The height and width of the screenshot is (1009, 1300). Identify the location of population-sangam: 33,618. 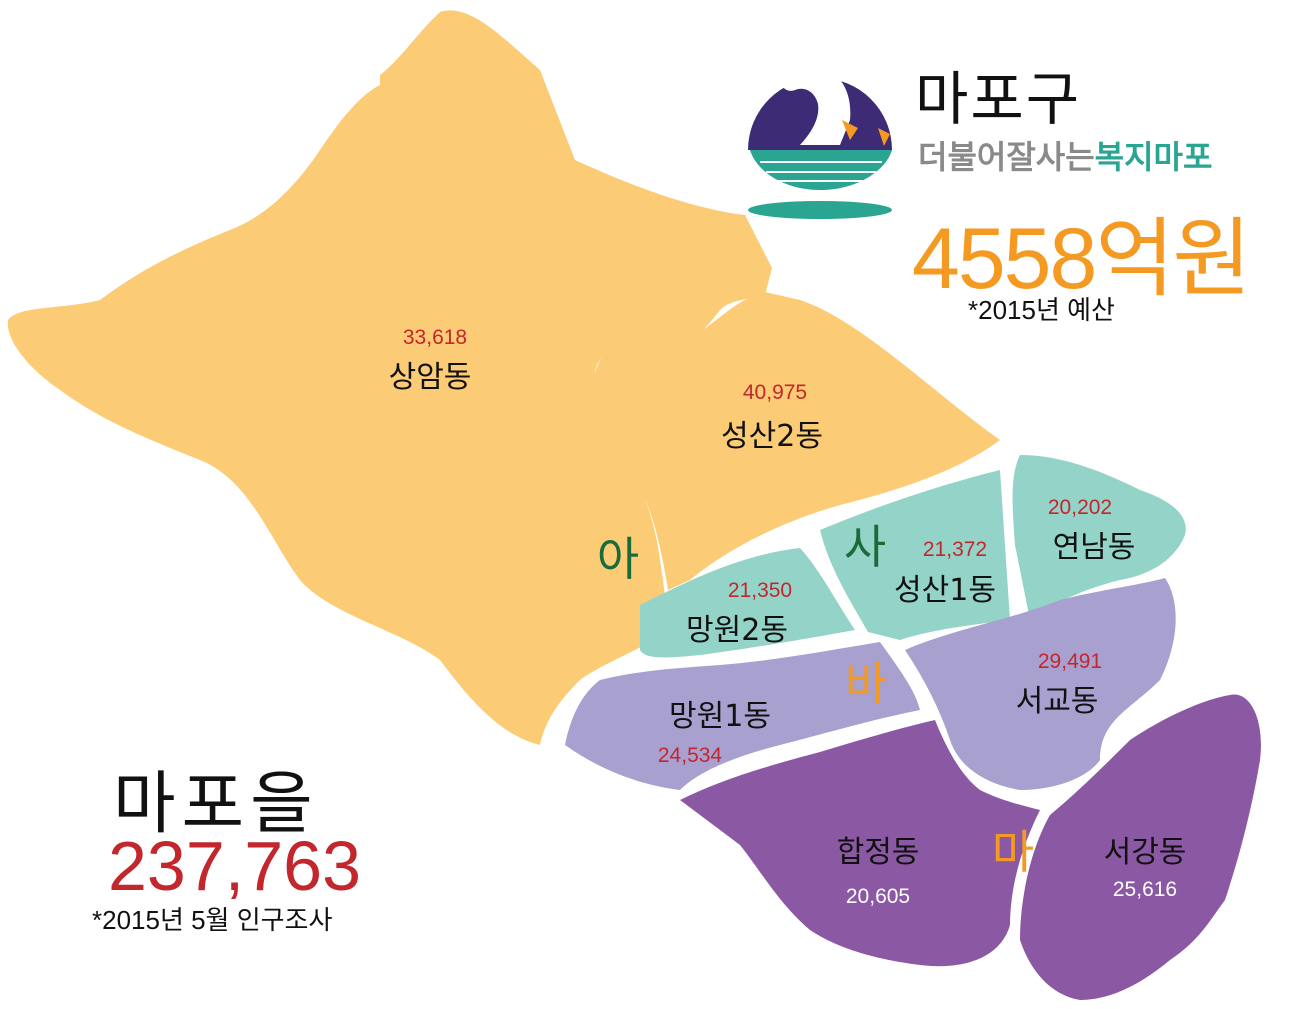
(435, 337).